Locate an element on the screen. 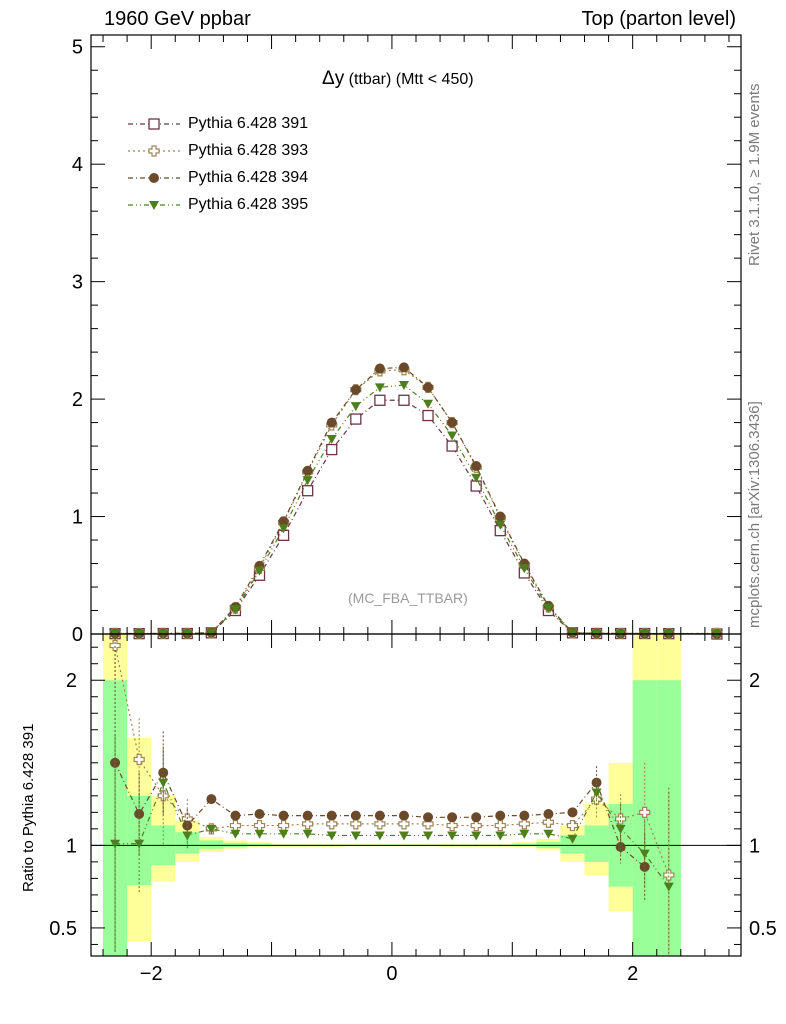 This screenshot has width=786, height=1024. legend-label-395: Pythia 6.428 395 is located at coordinates (248, 204).